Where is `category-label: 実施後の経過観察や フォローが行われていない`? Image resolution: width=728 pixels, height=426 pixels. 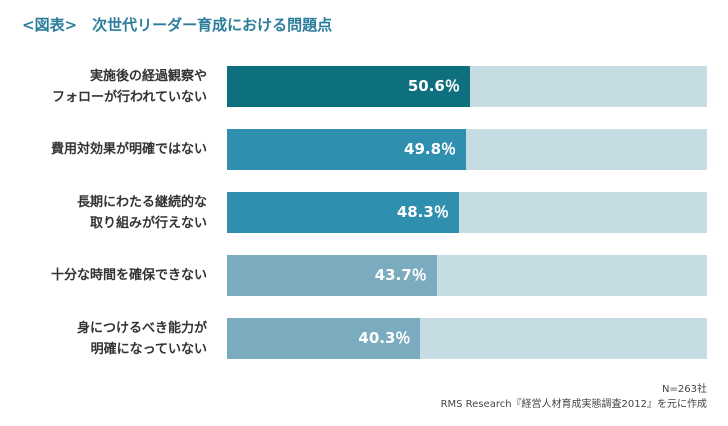 category-label: 実施後の経過観察や フォローが行われていない is located at coordinates (129, 86).